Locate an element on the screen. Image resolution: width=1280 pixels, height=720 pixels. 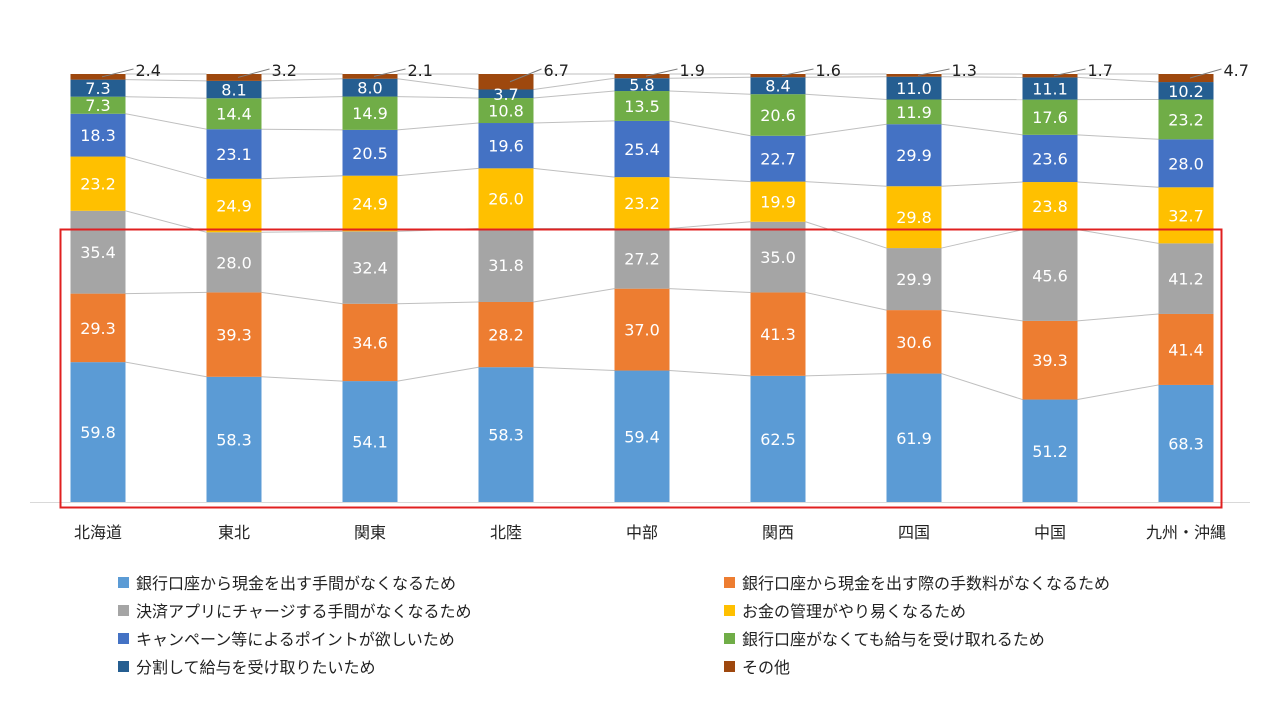
data-label: 28.0 is located at coordinates (1186, 163).